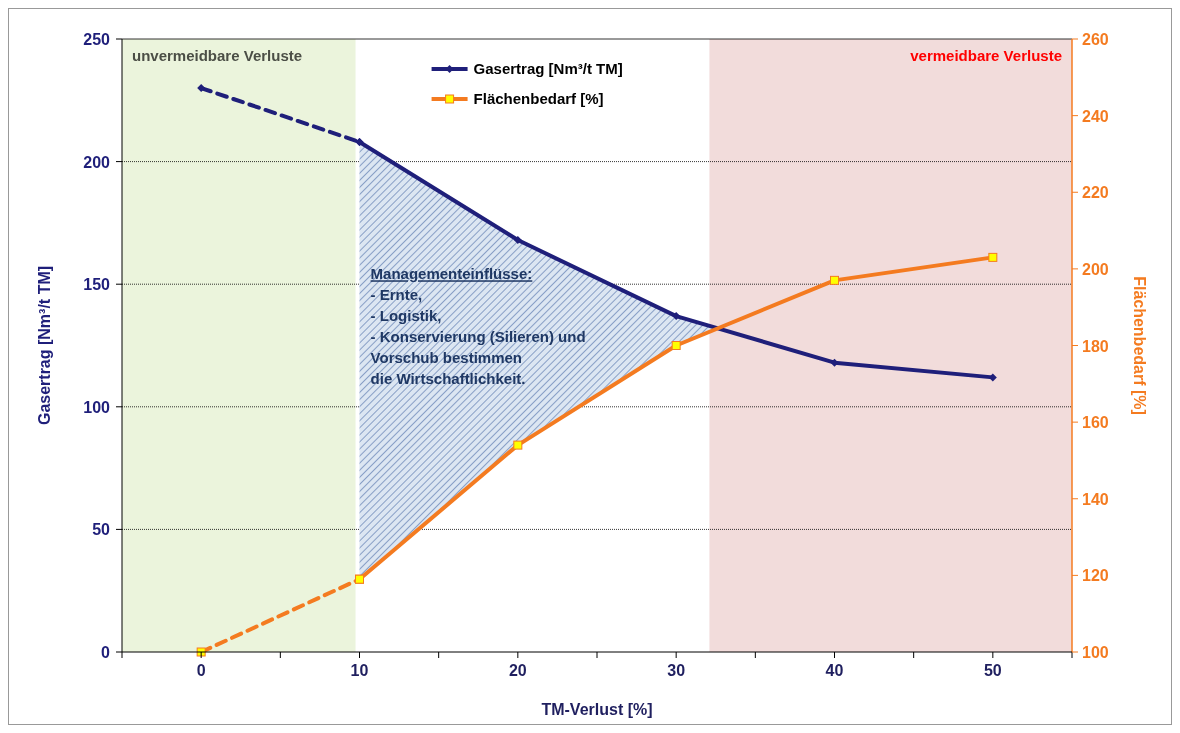 This screenshot has width=1180, height=733. What do you see at coordinates (97, 285) in the screenshot?
I see `y-tick-label: 150` at bounding box center [97, 285].